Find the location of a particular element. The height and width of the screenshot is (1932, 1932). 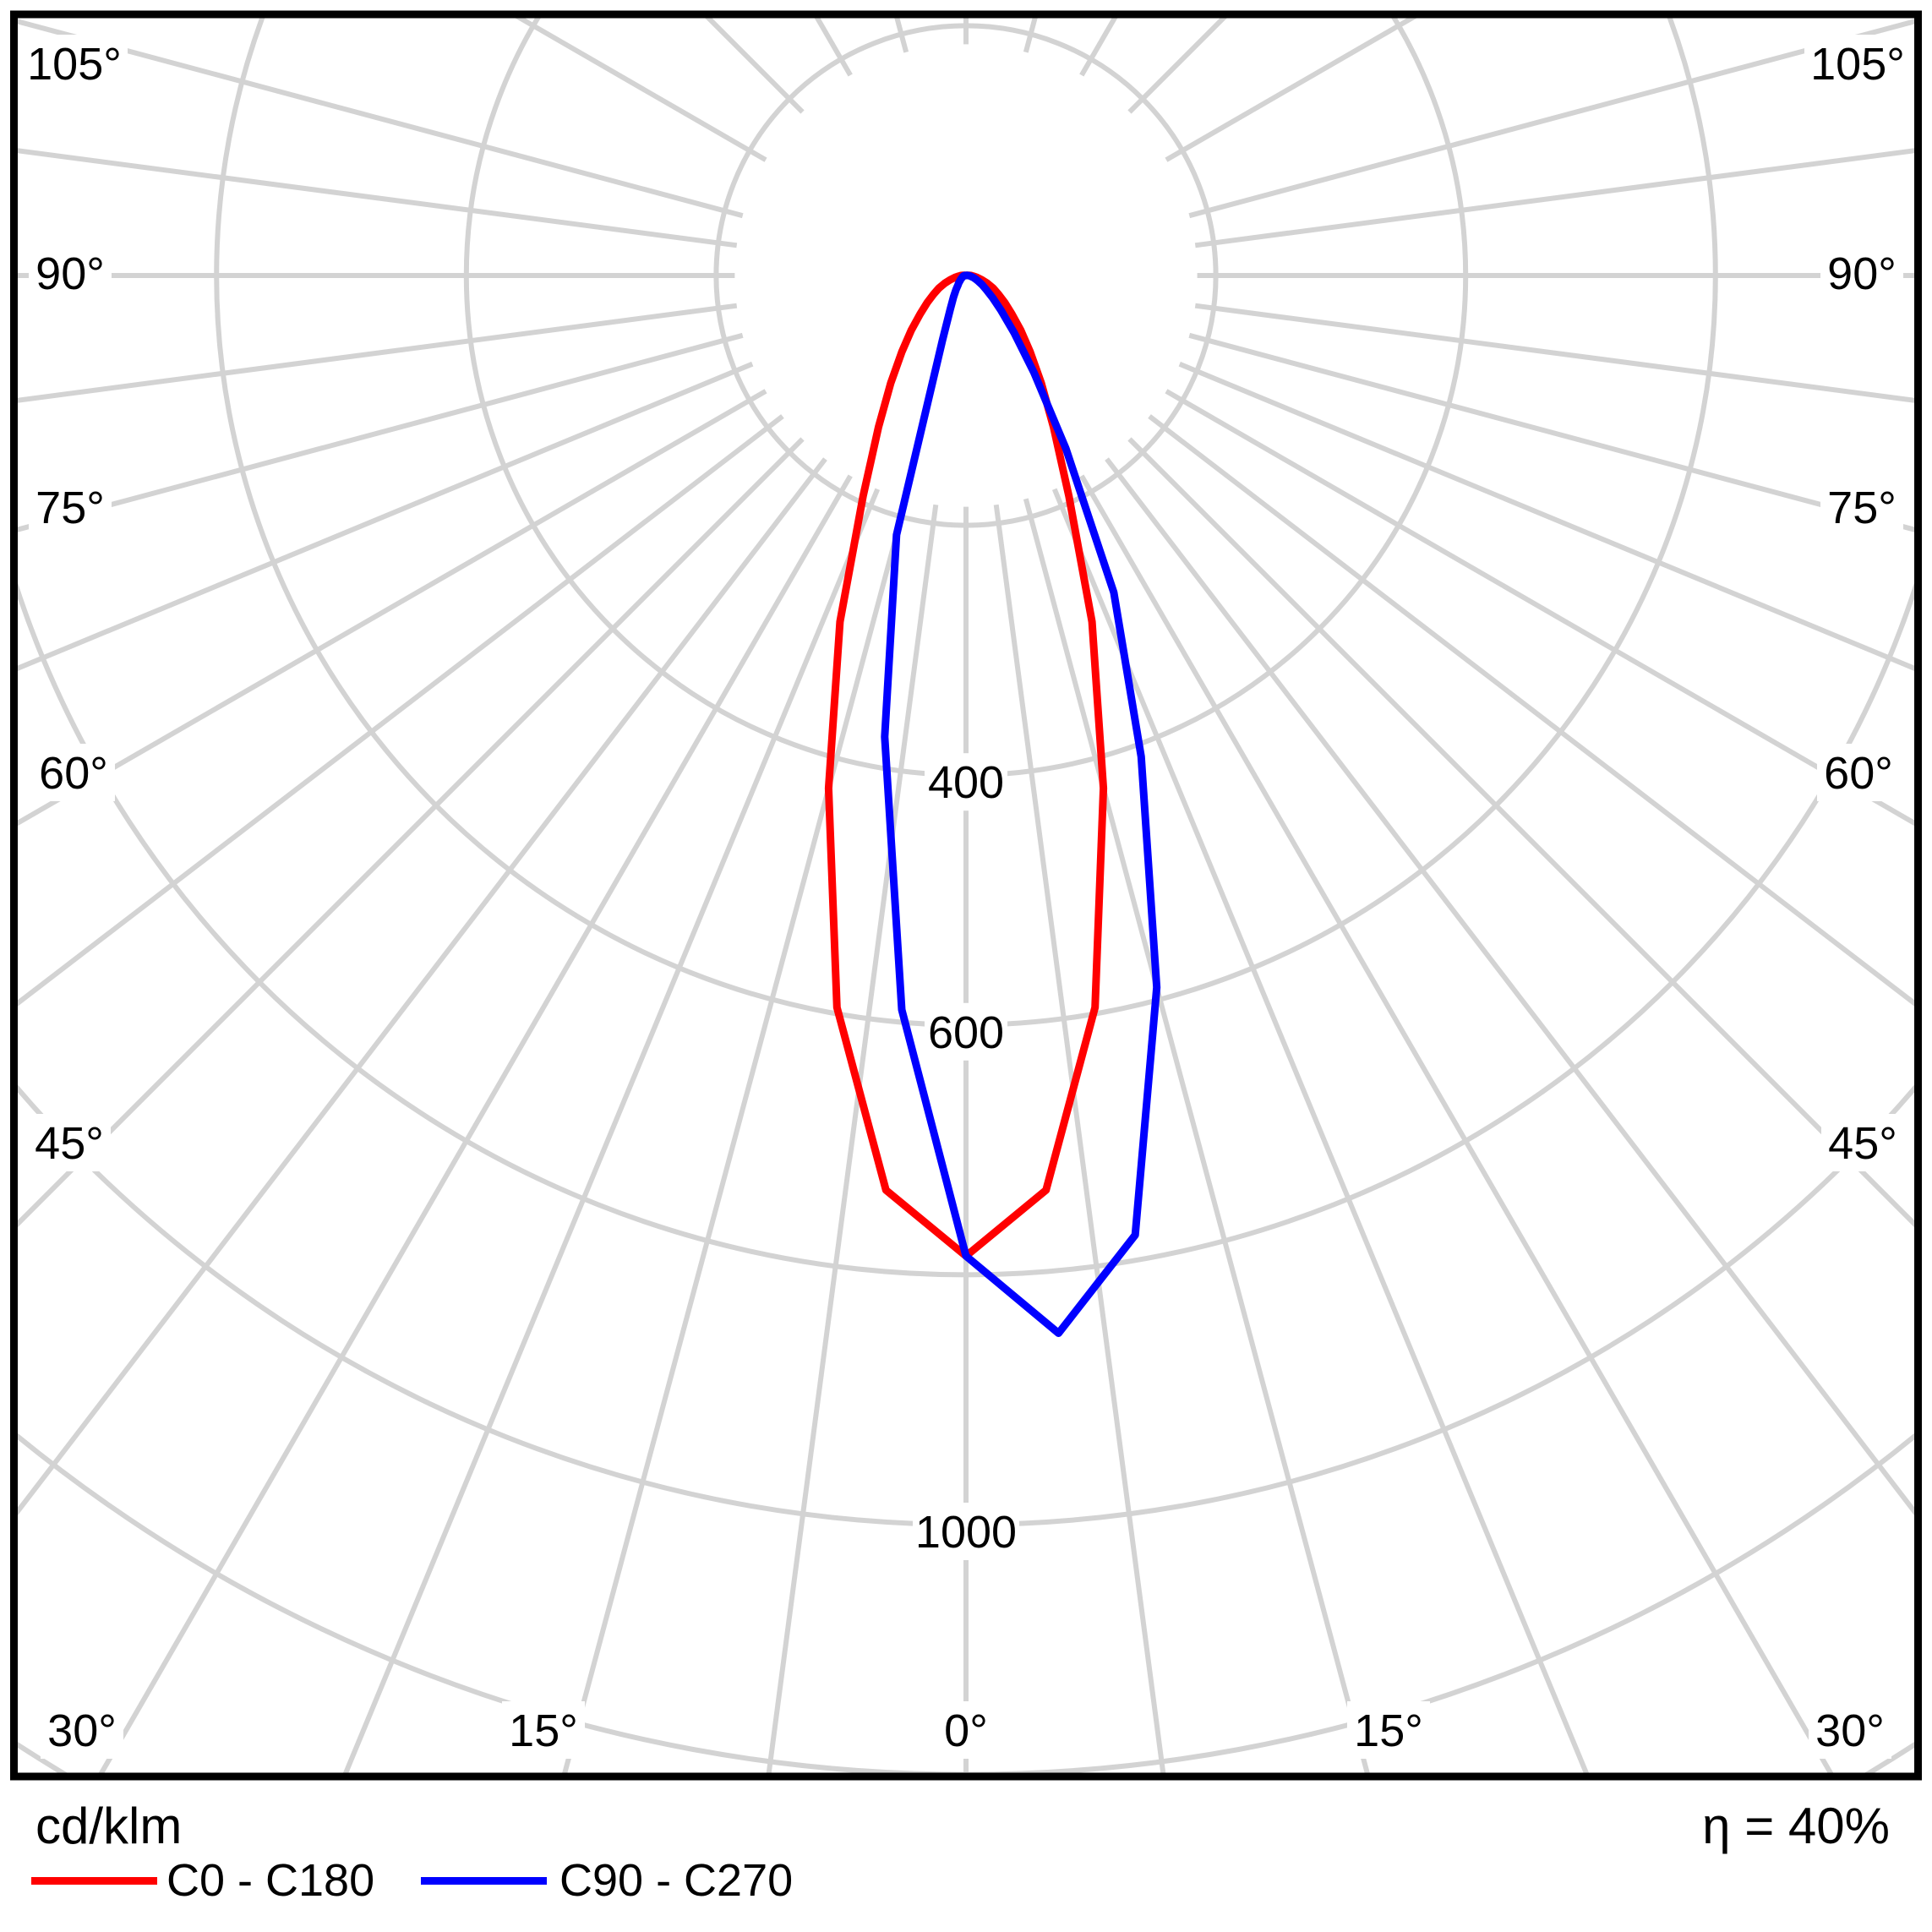

grid-ray-97.5 is located at coordinates (1554, 198).